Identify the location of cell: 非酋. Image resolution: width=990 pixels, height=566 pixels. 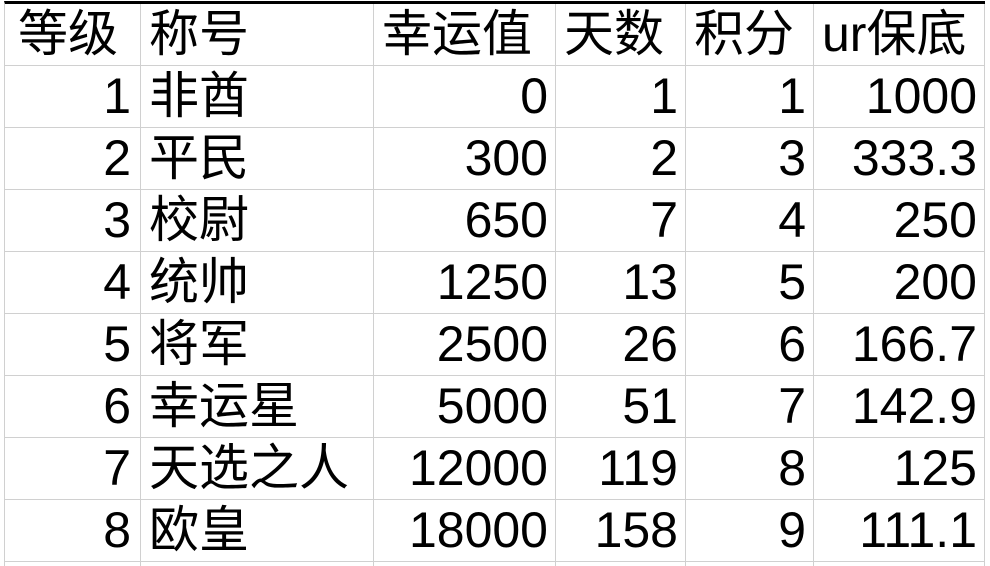
(257, 96).